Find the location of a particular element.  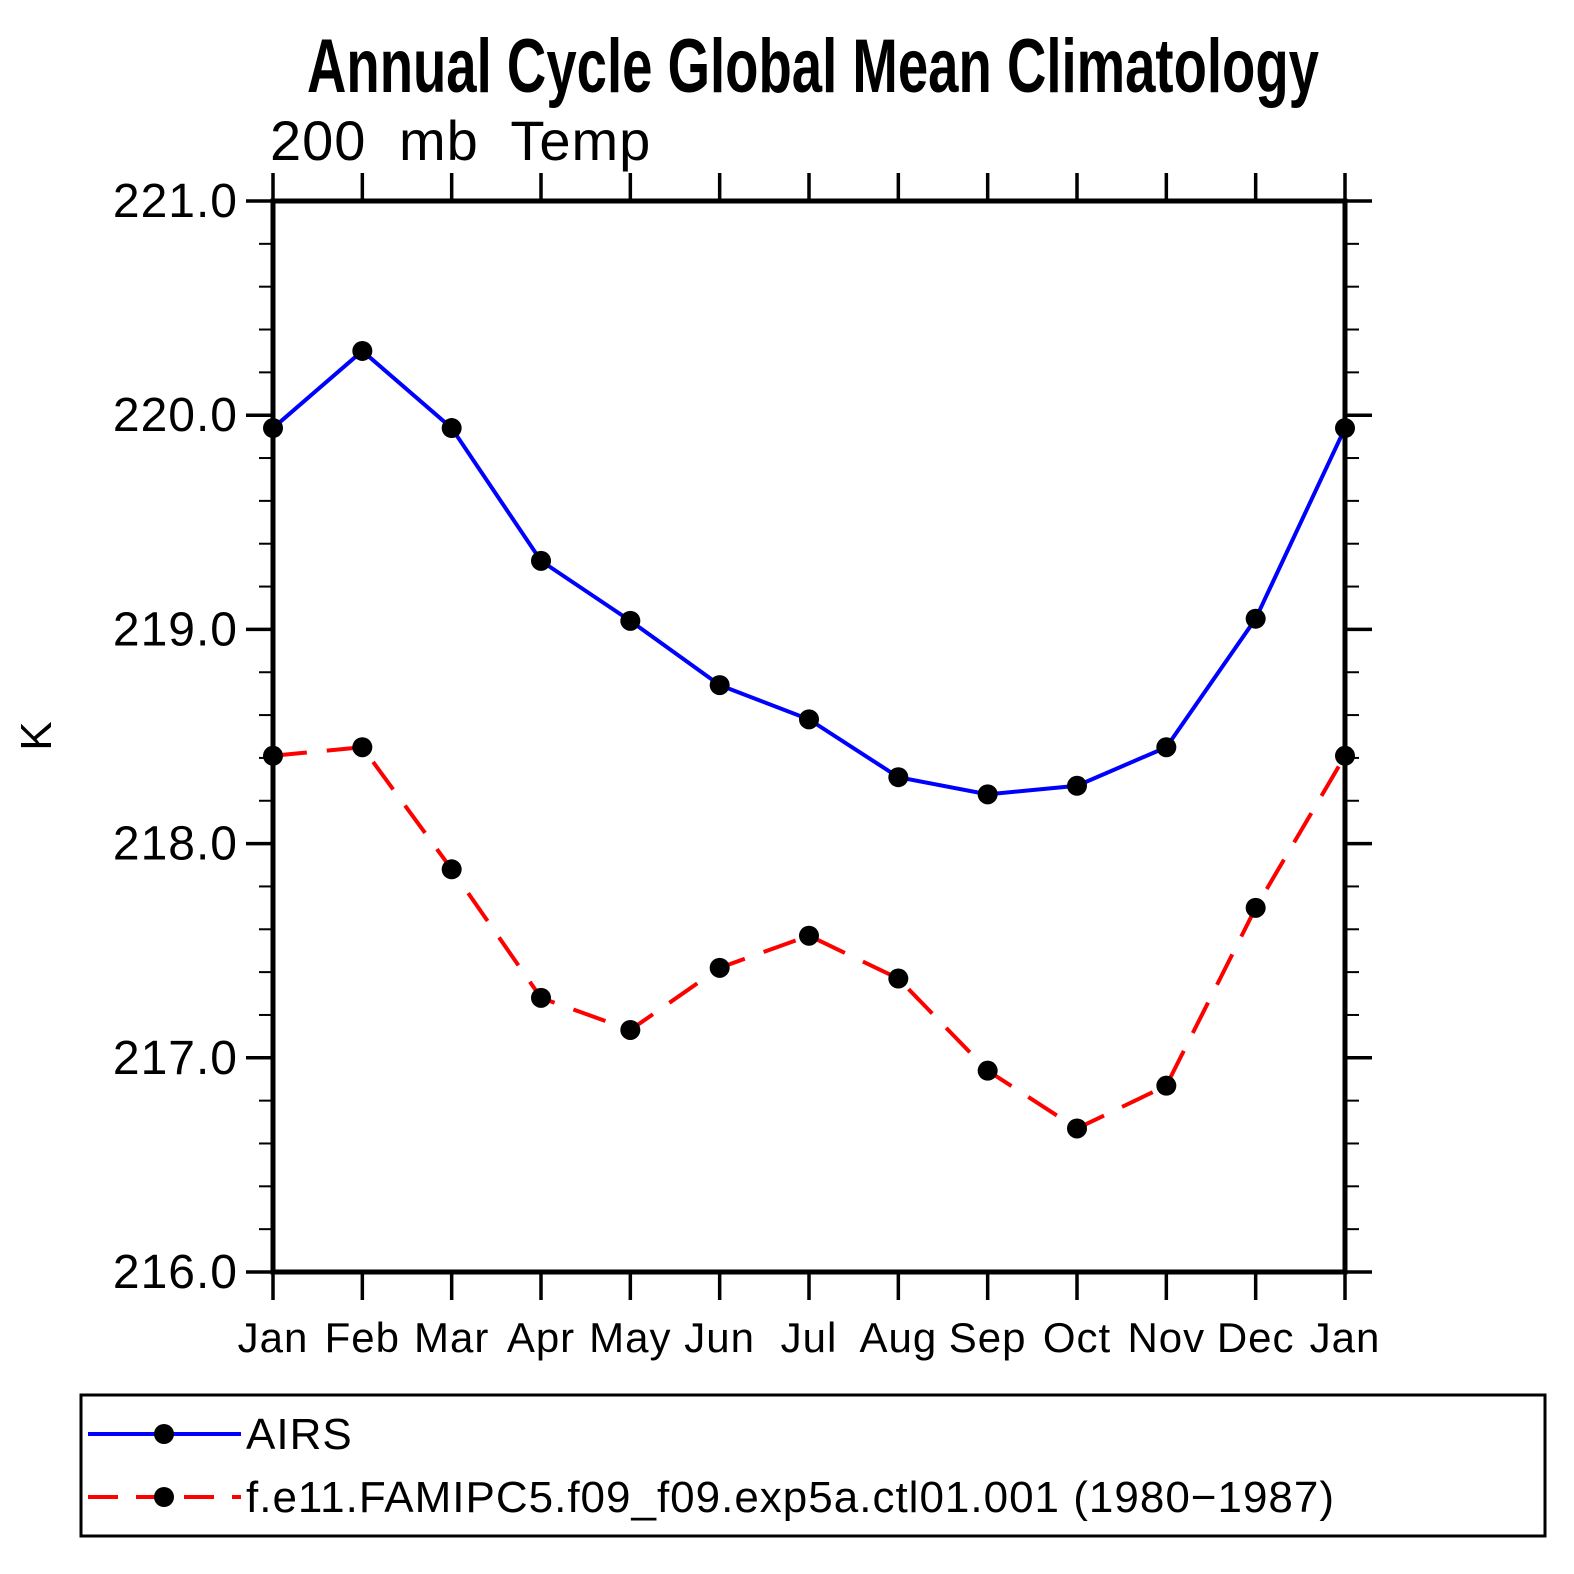

y-tick-label: 216.0 is located at coordinates (175, 1272).